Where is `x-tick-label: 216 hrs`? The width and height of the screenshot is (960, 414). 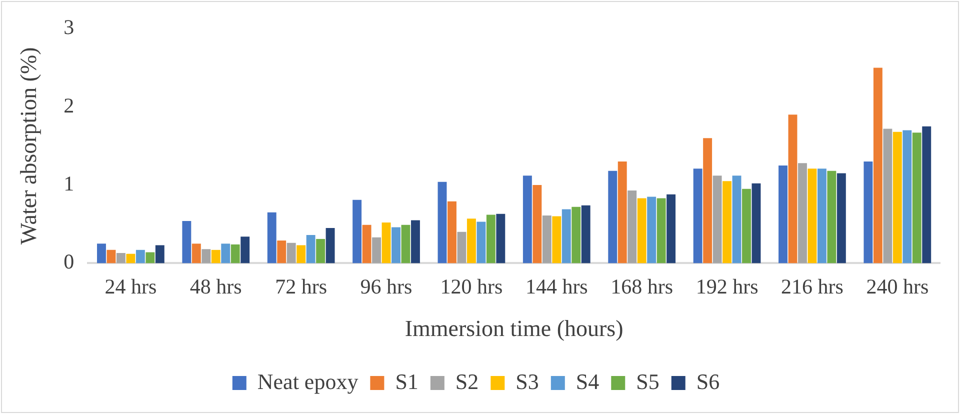
x-tick-label: 216 hrs is located at coordinates (812, 286).